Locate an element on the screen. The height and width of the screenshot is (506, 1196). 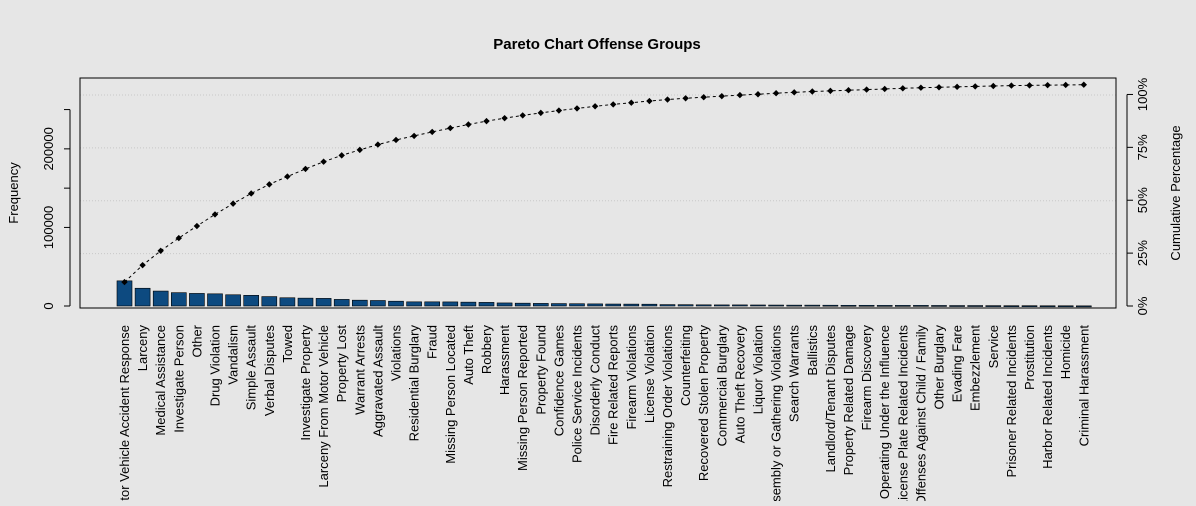
x-category-label: Firearm Violations is located at coordinates (631, 377).